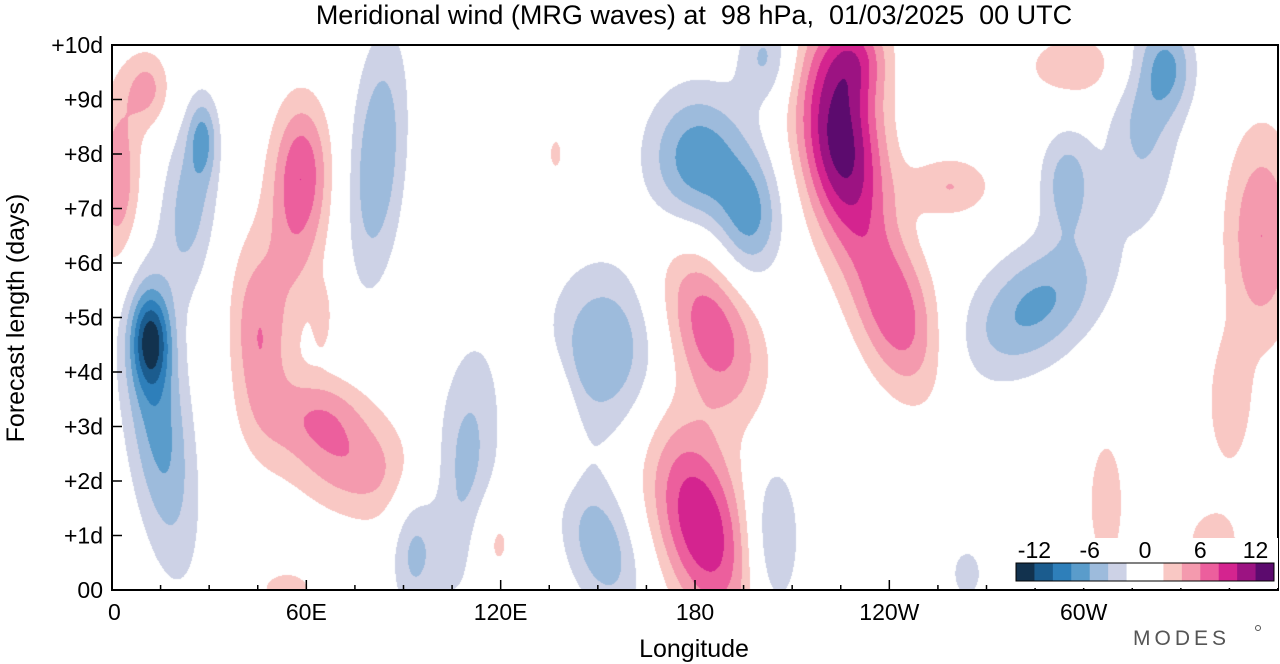  What do you see at coordinates (83, 263) in the screenshot?
I see `y-tick-label: +6d` at bounding box center [83, 263].